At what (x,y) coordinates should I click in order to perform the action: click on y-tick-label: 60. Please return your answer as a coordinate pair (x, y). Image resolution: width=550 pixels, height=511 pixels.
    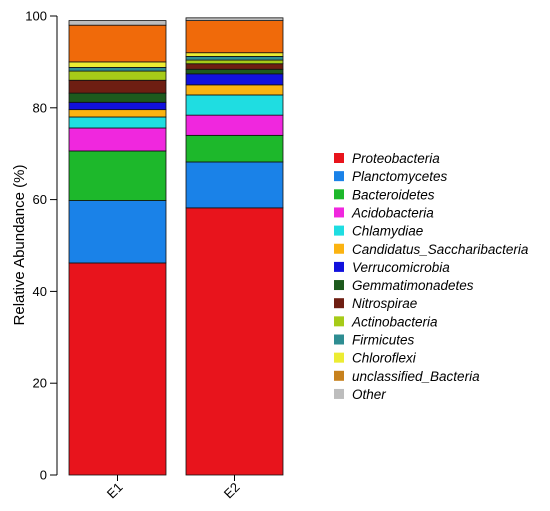
    Looking at the image, I should click on (40, 199).